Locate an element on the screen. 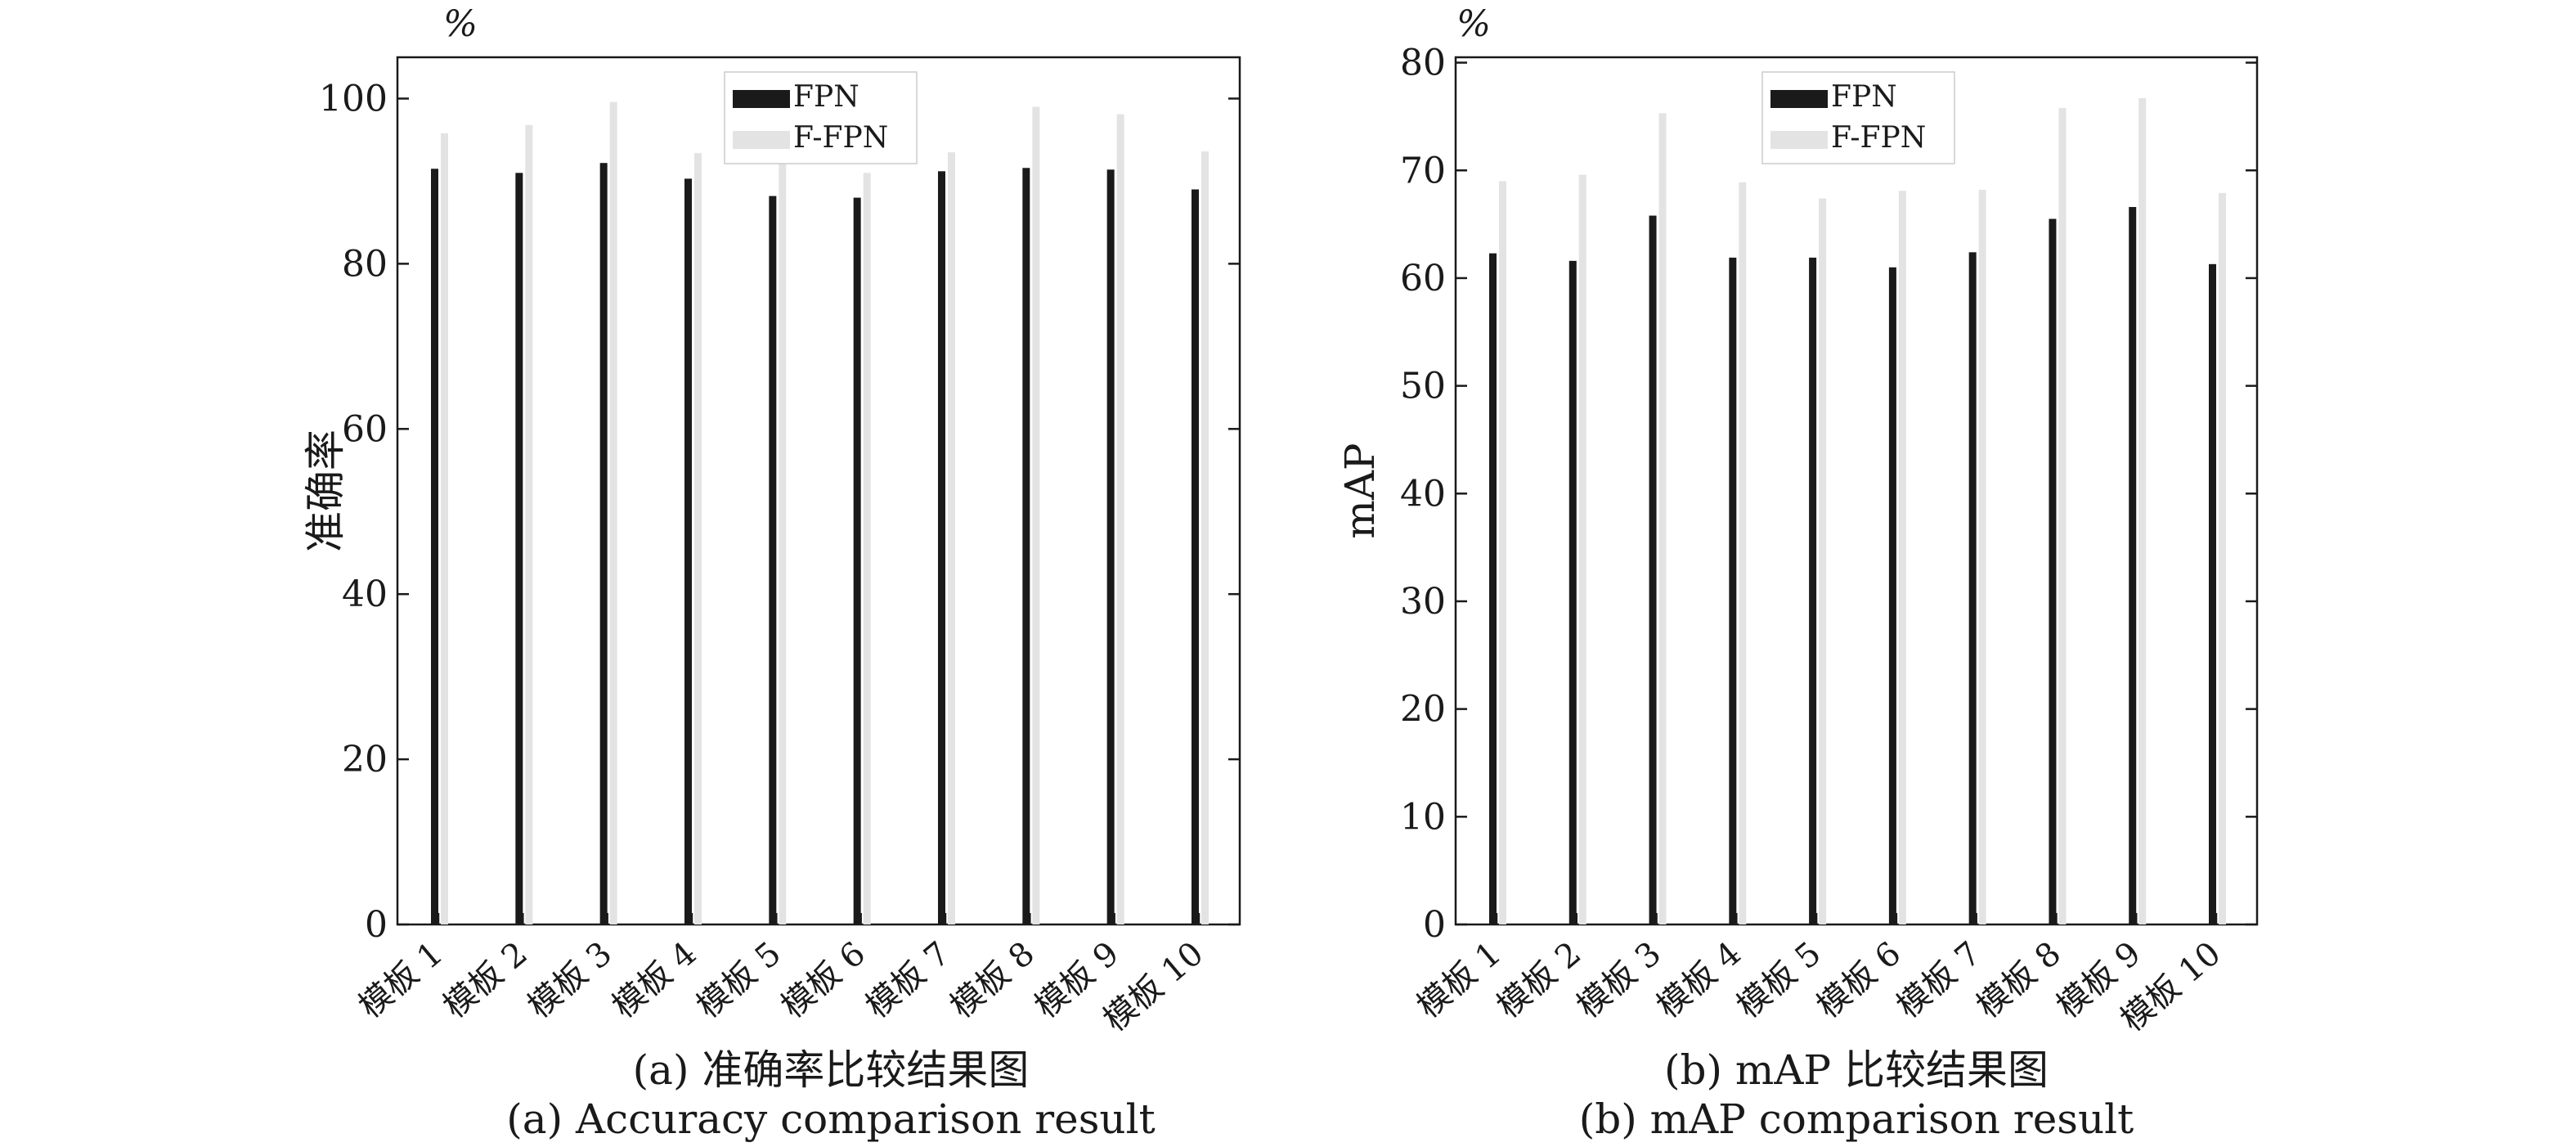 The image size is (2576, 1147). y-tick-label: 10 is located at coordinates (1423, 817).